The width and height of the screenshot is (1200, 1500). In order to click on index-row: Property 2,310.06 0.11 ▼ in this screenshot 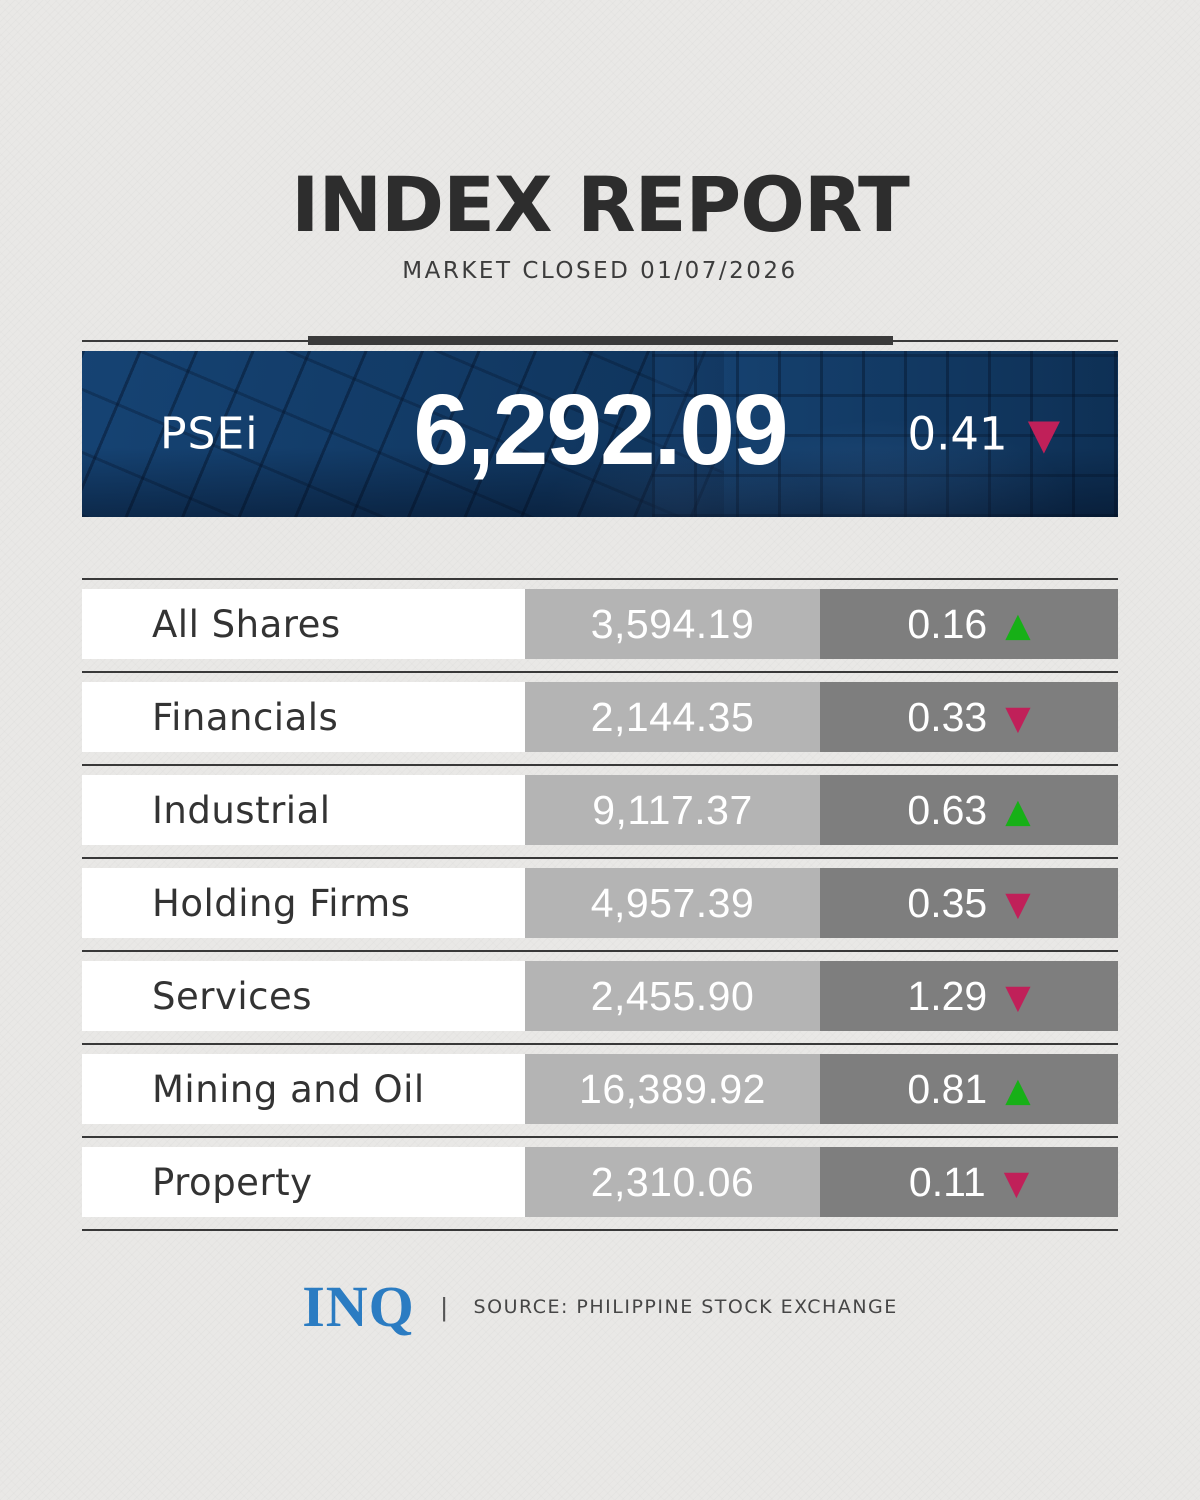, I will do `click(600, 1182)`.